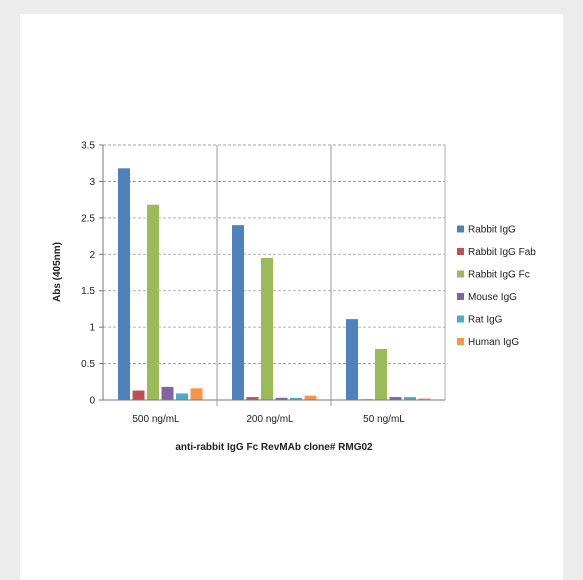  I want to click on y-tick-label: 0, so click(92, 401).